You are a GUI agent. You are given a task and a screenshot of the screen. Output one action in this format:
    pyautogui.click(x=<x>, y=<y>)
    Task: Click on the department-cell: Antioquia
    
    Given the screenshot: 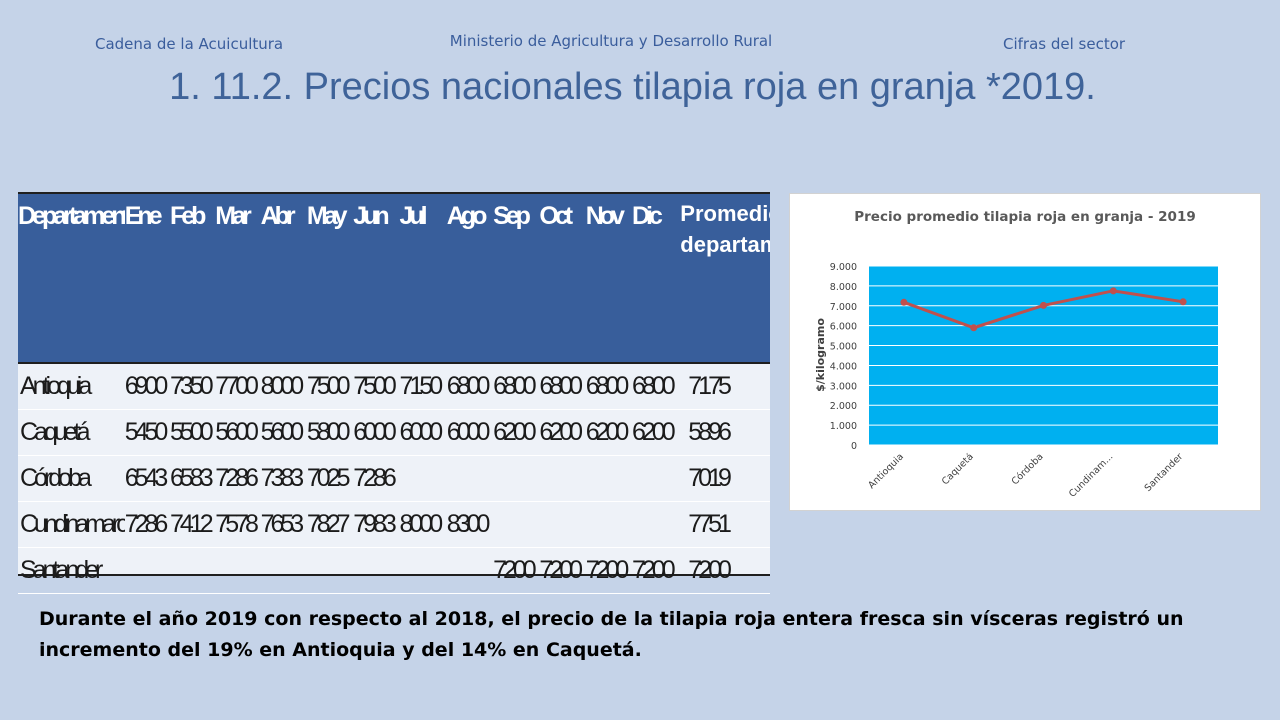 What is the action you would take?
    pyautogui.click(x=71, y=386)
    